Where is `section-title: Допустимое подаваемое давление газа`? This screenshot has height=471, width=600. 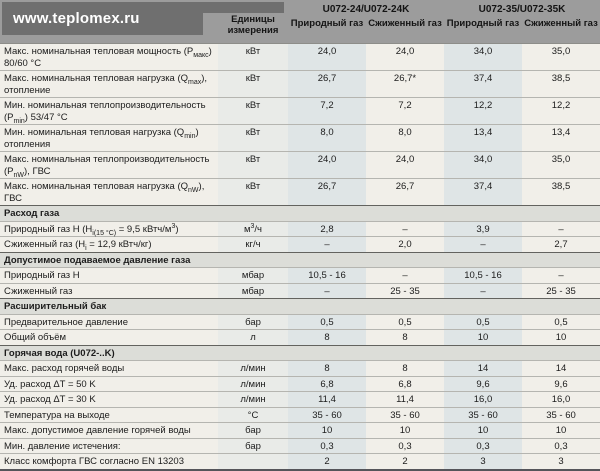
section-title: Допустимое подаваемое давление газа is located at coordinates (97, 260).